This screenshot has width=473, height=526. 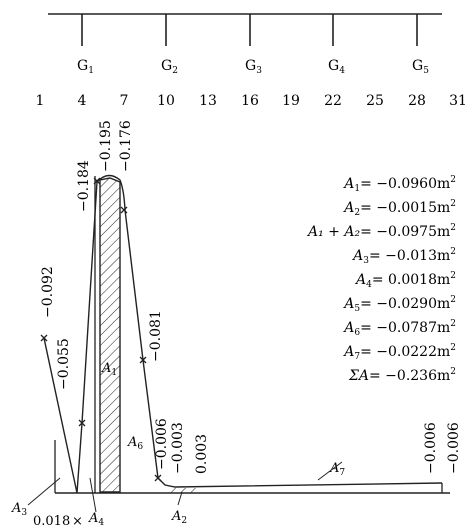 I want to click on station-number: 16, so click(x=250, y=101).